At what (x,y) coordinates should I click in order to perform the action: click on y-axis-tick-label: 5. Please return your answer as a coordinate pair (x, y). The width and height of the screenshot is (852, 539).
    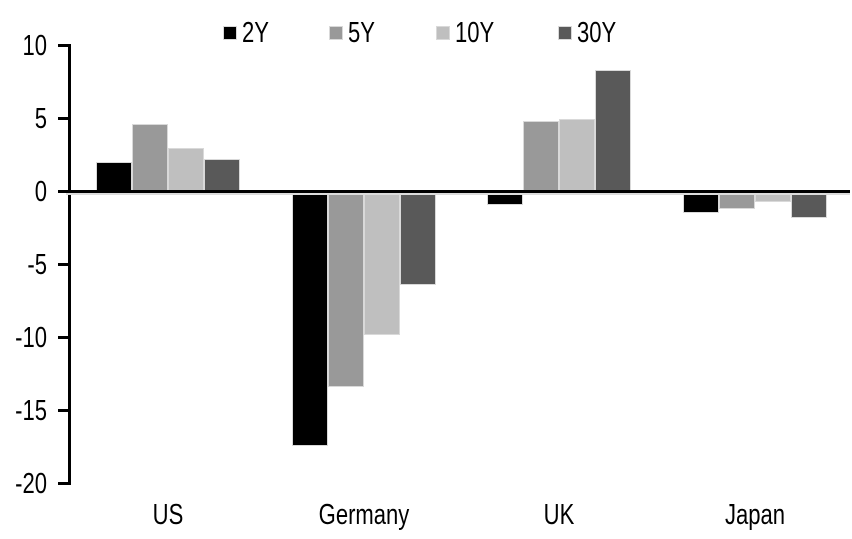
    Looking at the image, I should click on (40, 118).